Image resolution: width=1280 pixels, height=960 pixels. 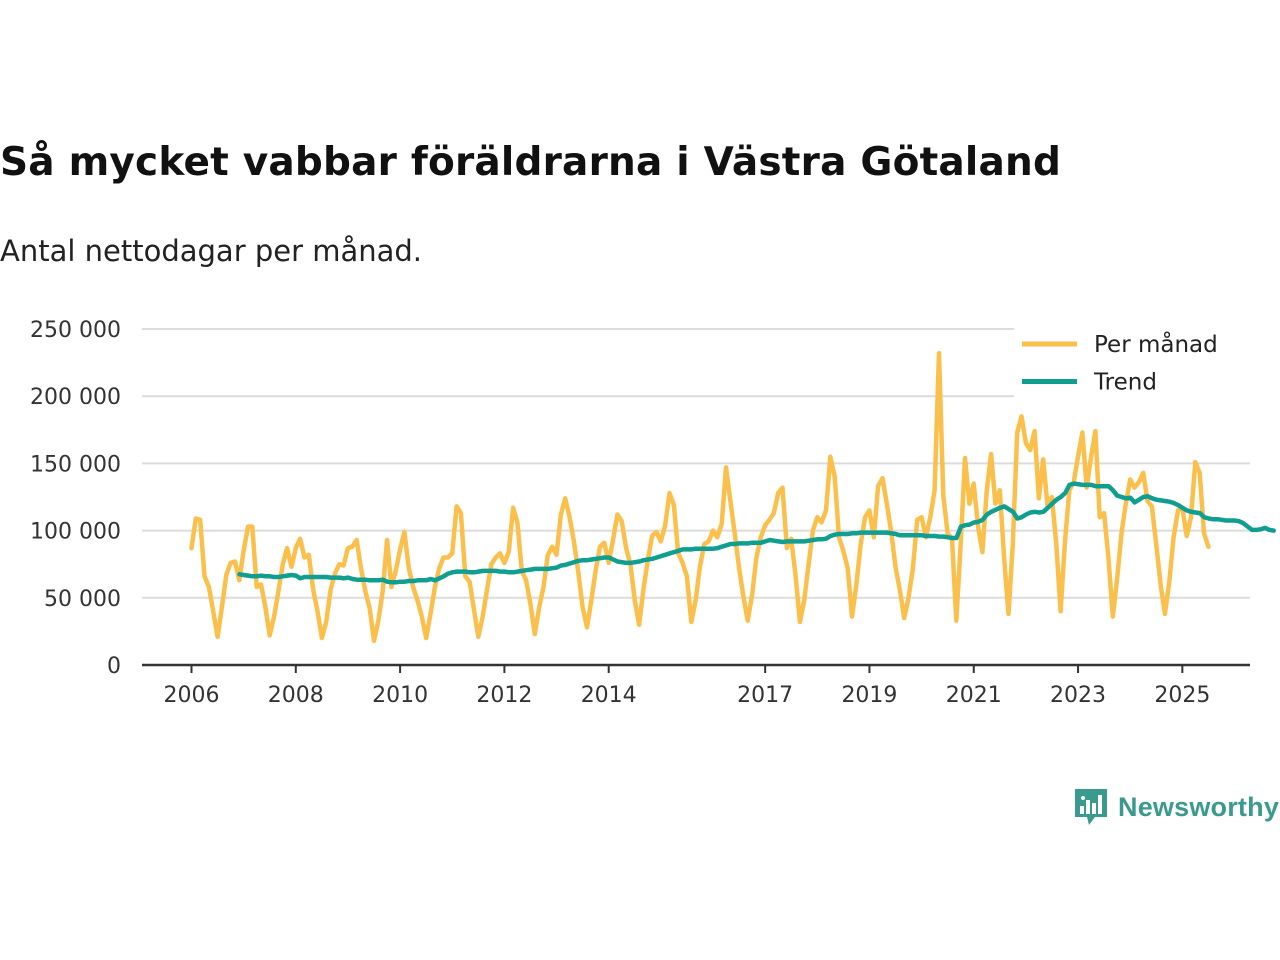 I want to click on newsworthy-logo: Newsworthy, so click(x=1175, y=807).